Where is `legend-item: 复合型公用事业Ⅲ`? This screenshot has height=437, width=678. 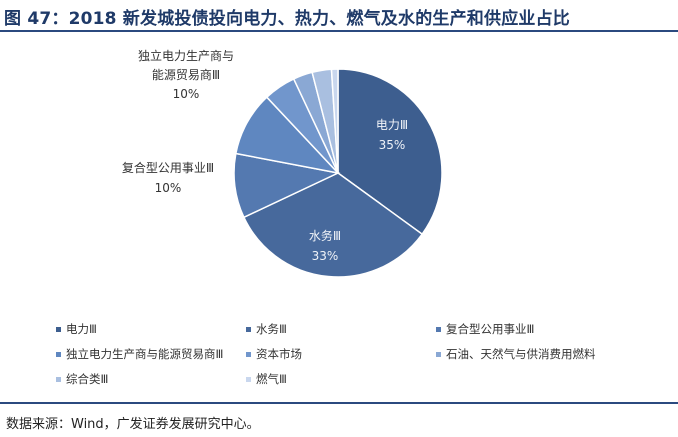 legend-item: 复合型公用事业Ⅲ is located at coordinates (485, 329).